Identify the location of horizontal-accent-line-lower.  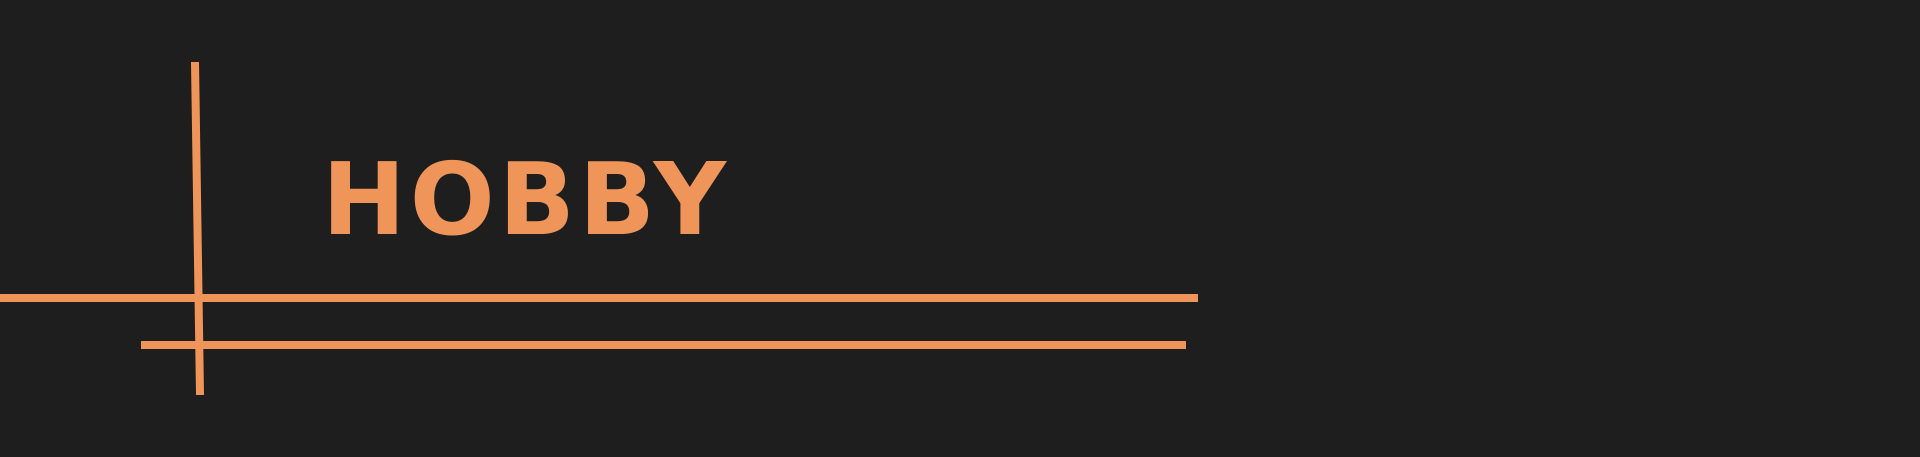
(663, 345).